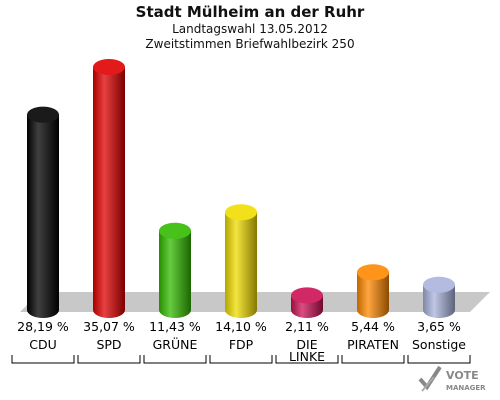 The width and height of the screenshot is (500, 400). Describe the element at coordinates (306, 344) in the screenshot. I see `category-label: DIE` at that location.